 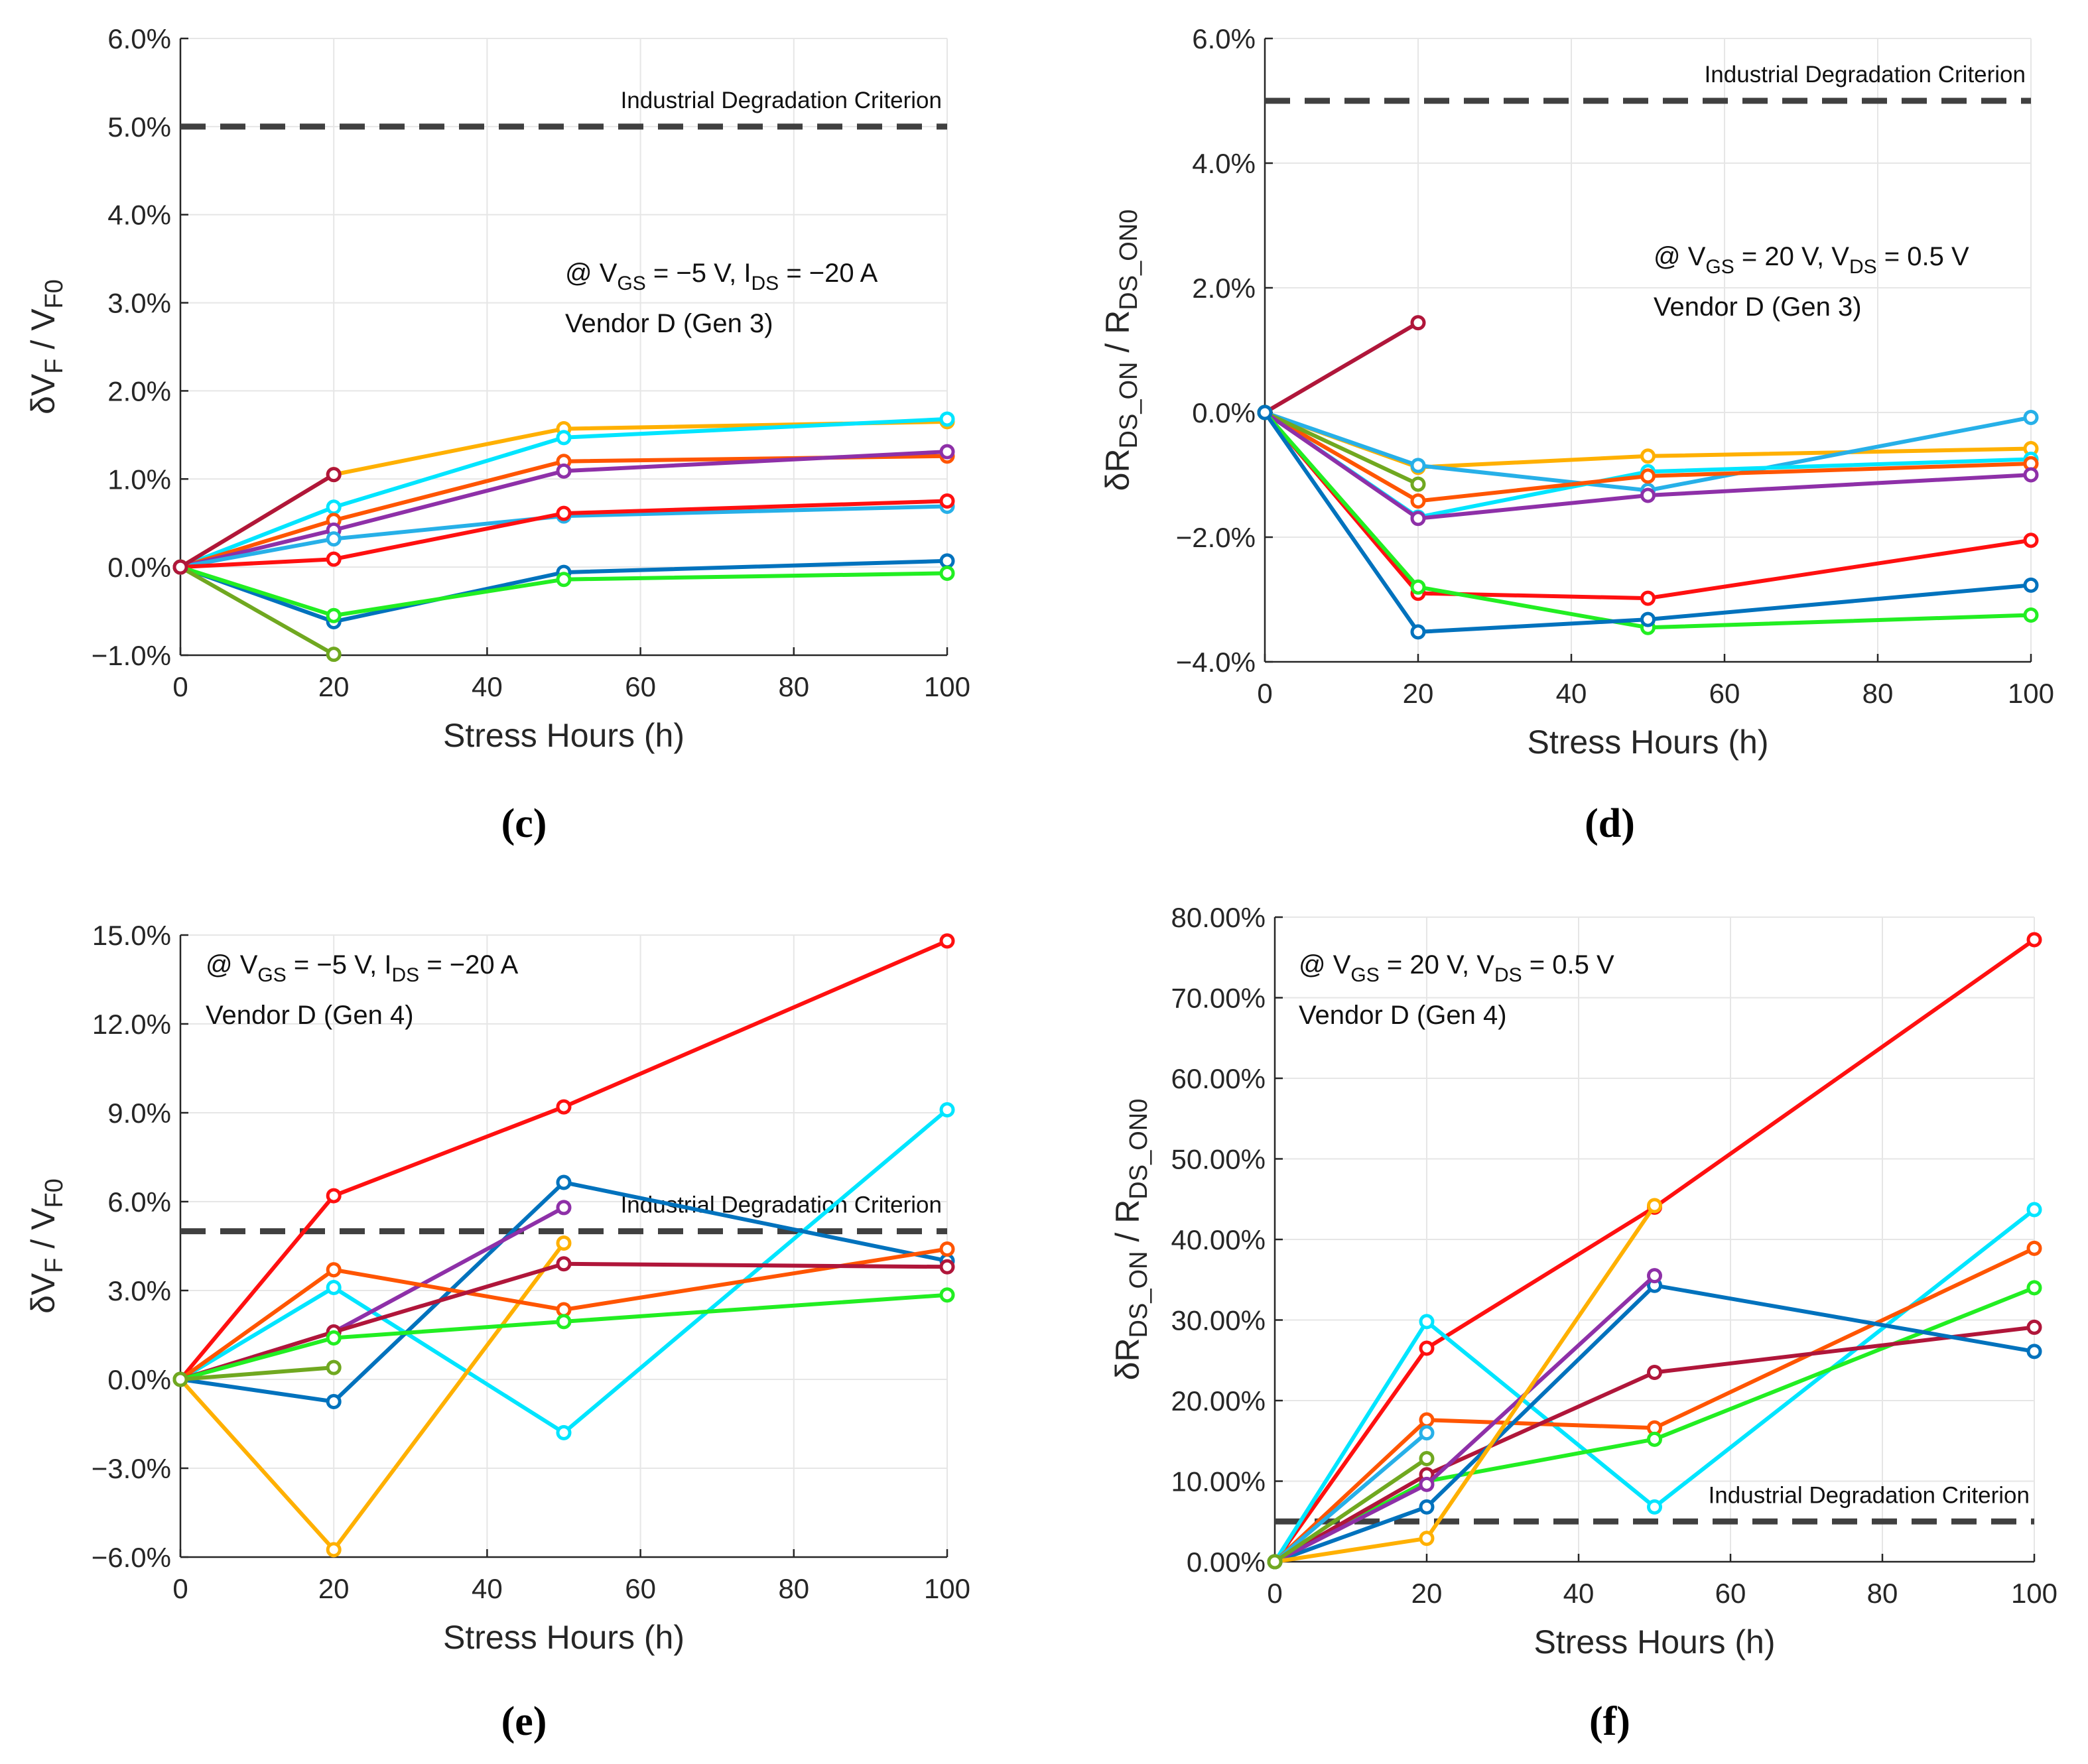 I want to click on y-tick-label: 4.0%, so click(x=1224, y=163).